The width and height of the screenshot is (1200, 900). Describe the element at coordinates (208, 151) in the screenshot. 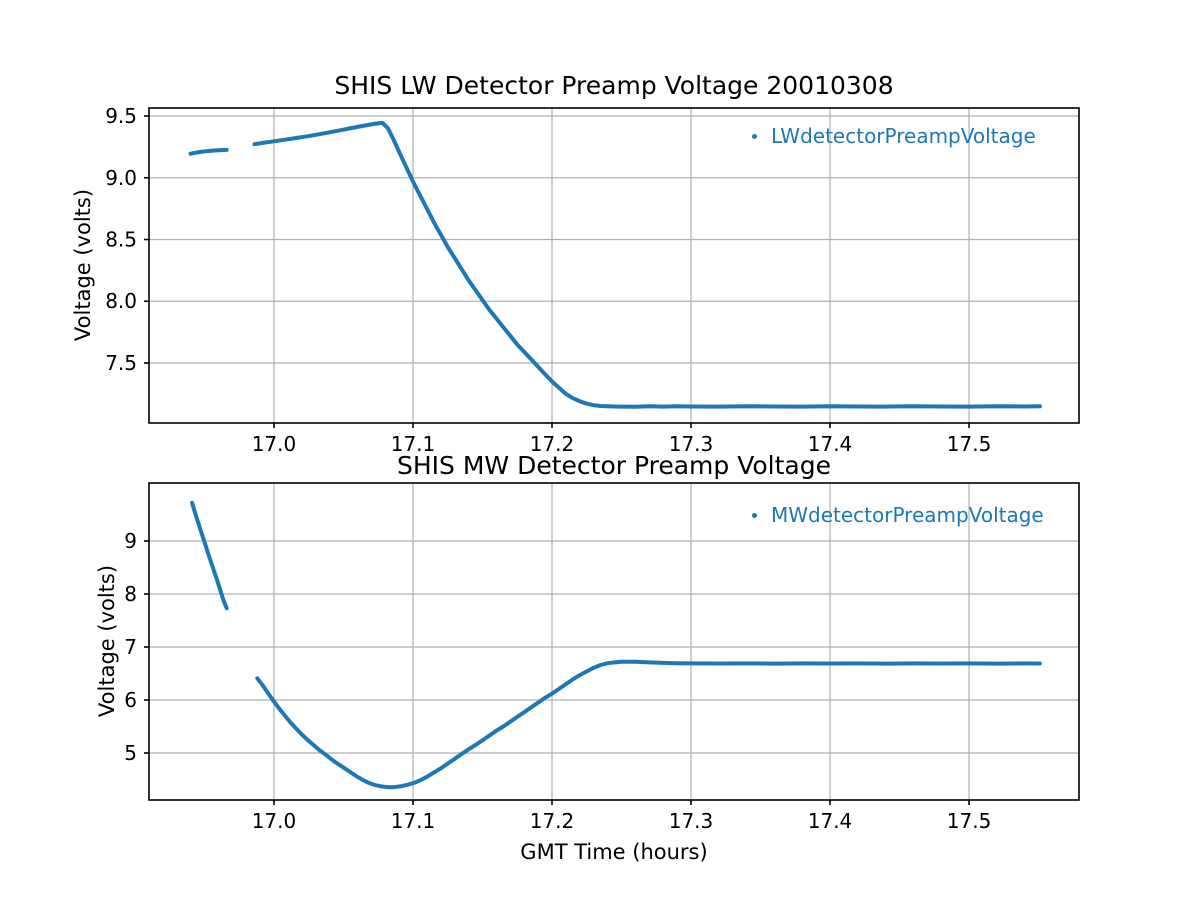

I see `LWdetectorPreampVoltage-line` at that location.